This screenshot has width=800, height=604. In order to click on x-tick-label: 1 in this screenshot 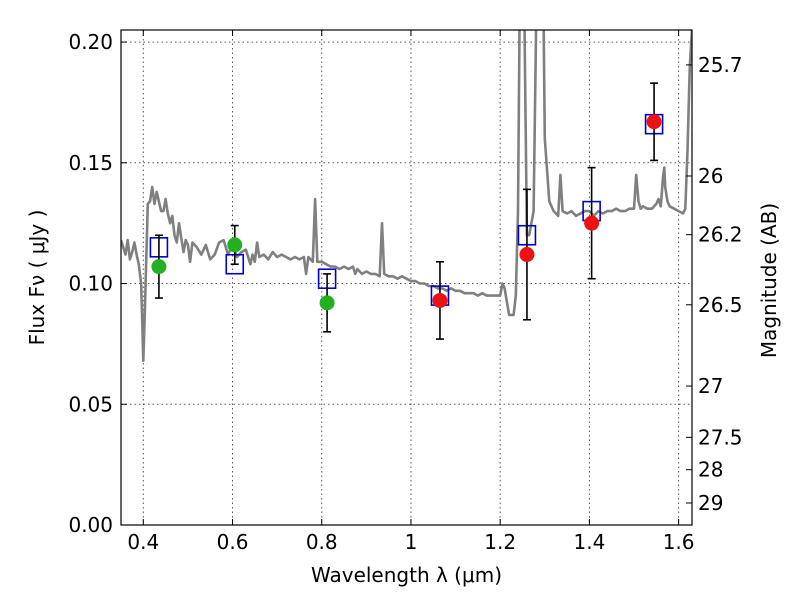, I will do `click(411, 542)`.